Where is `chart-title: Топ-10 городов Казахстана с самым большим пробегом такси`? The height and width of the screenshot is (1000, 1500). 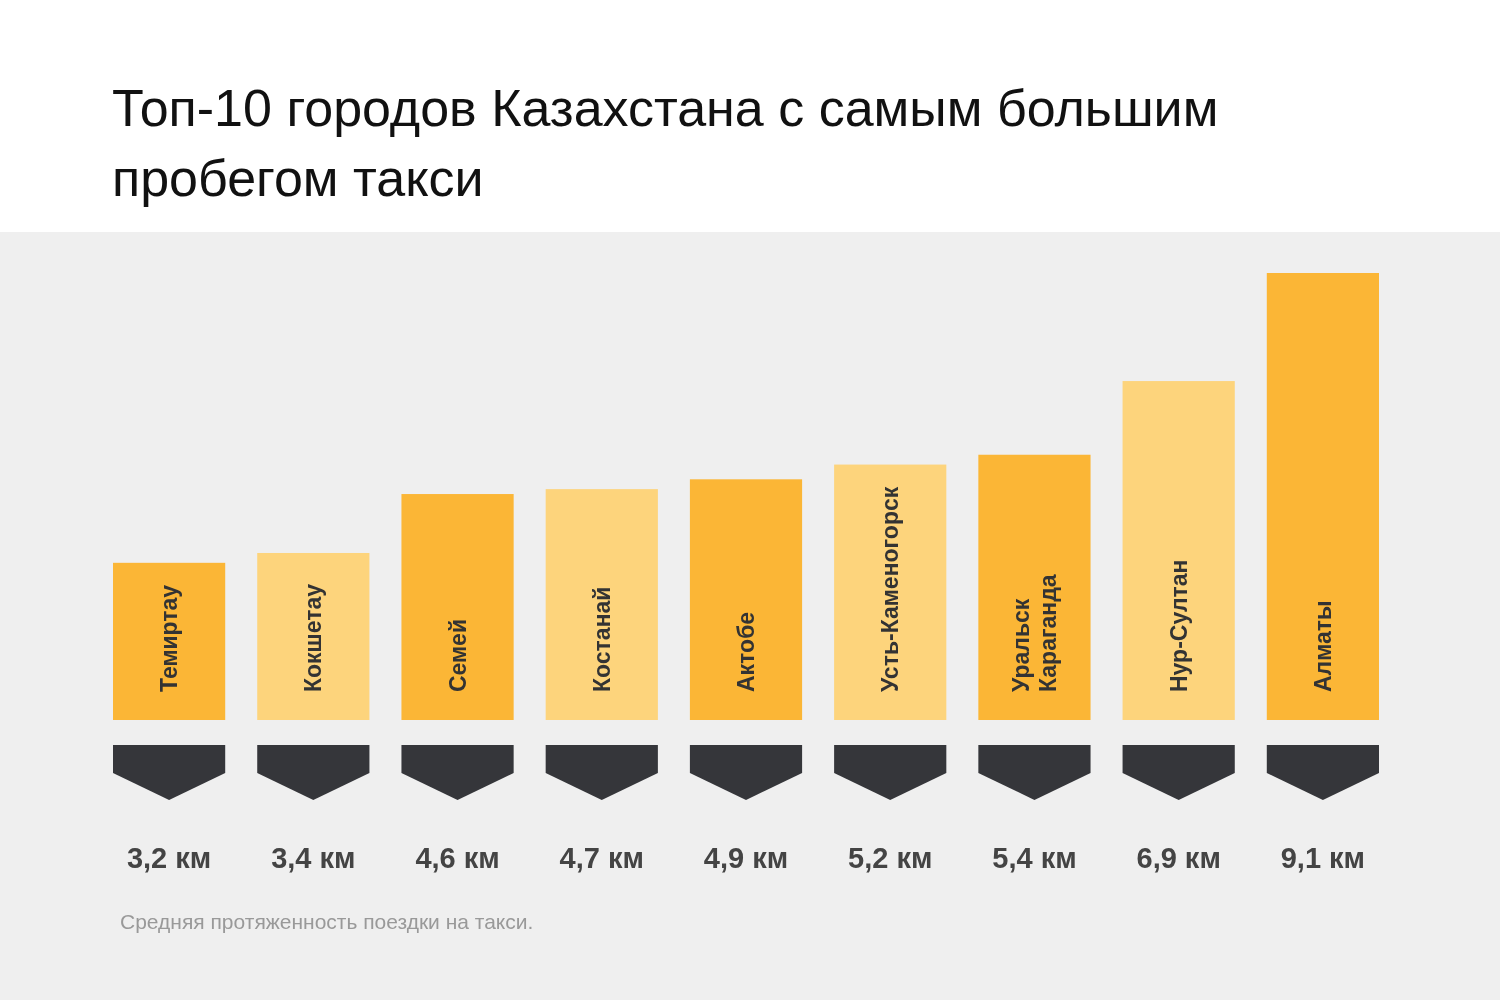 chart-title: Топ-10 городов Казахстана с самым большим пробегом такси is located at coordinates (665, 143).